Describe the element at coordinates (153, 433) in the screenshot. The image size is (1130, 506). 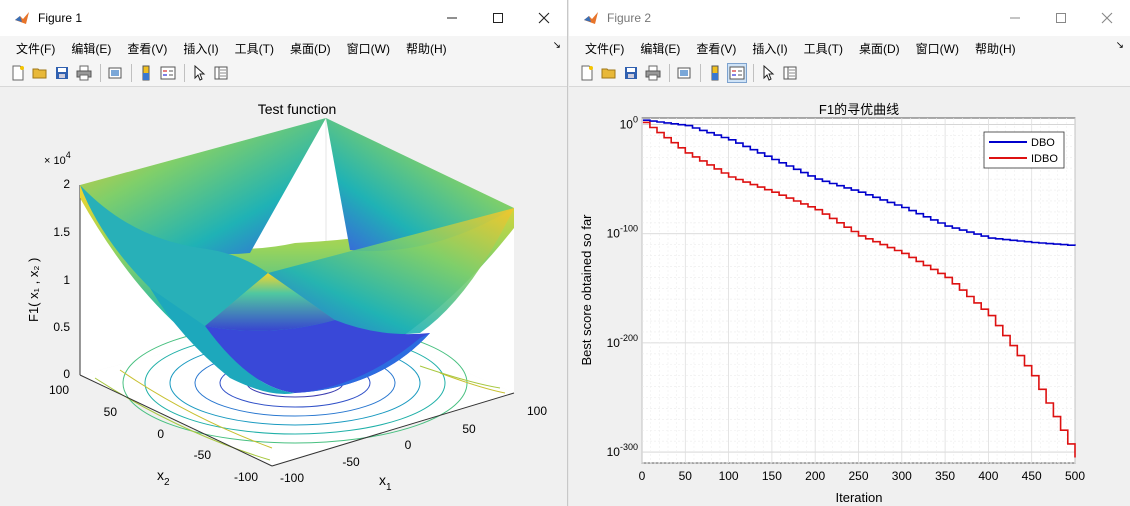
I see `x2-tick-labels: 100 50 0 -50 -100` at that location.